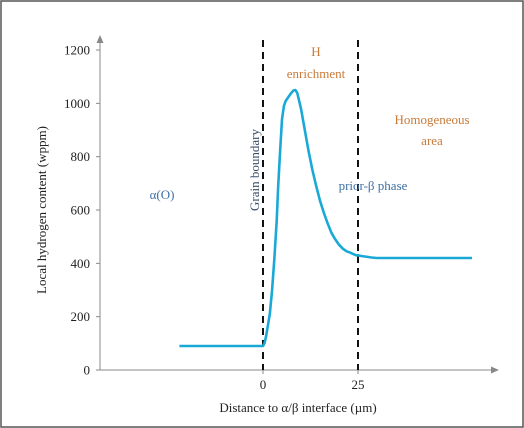  I want to click on y-tick-label: 200, so click(81, 316).